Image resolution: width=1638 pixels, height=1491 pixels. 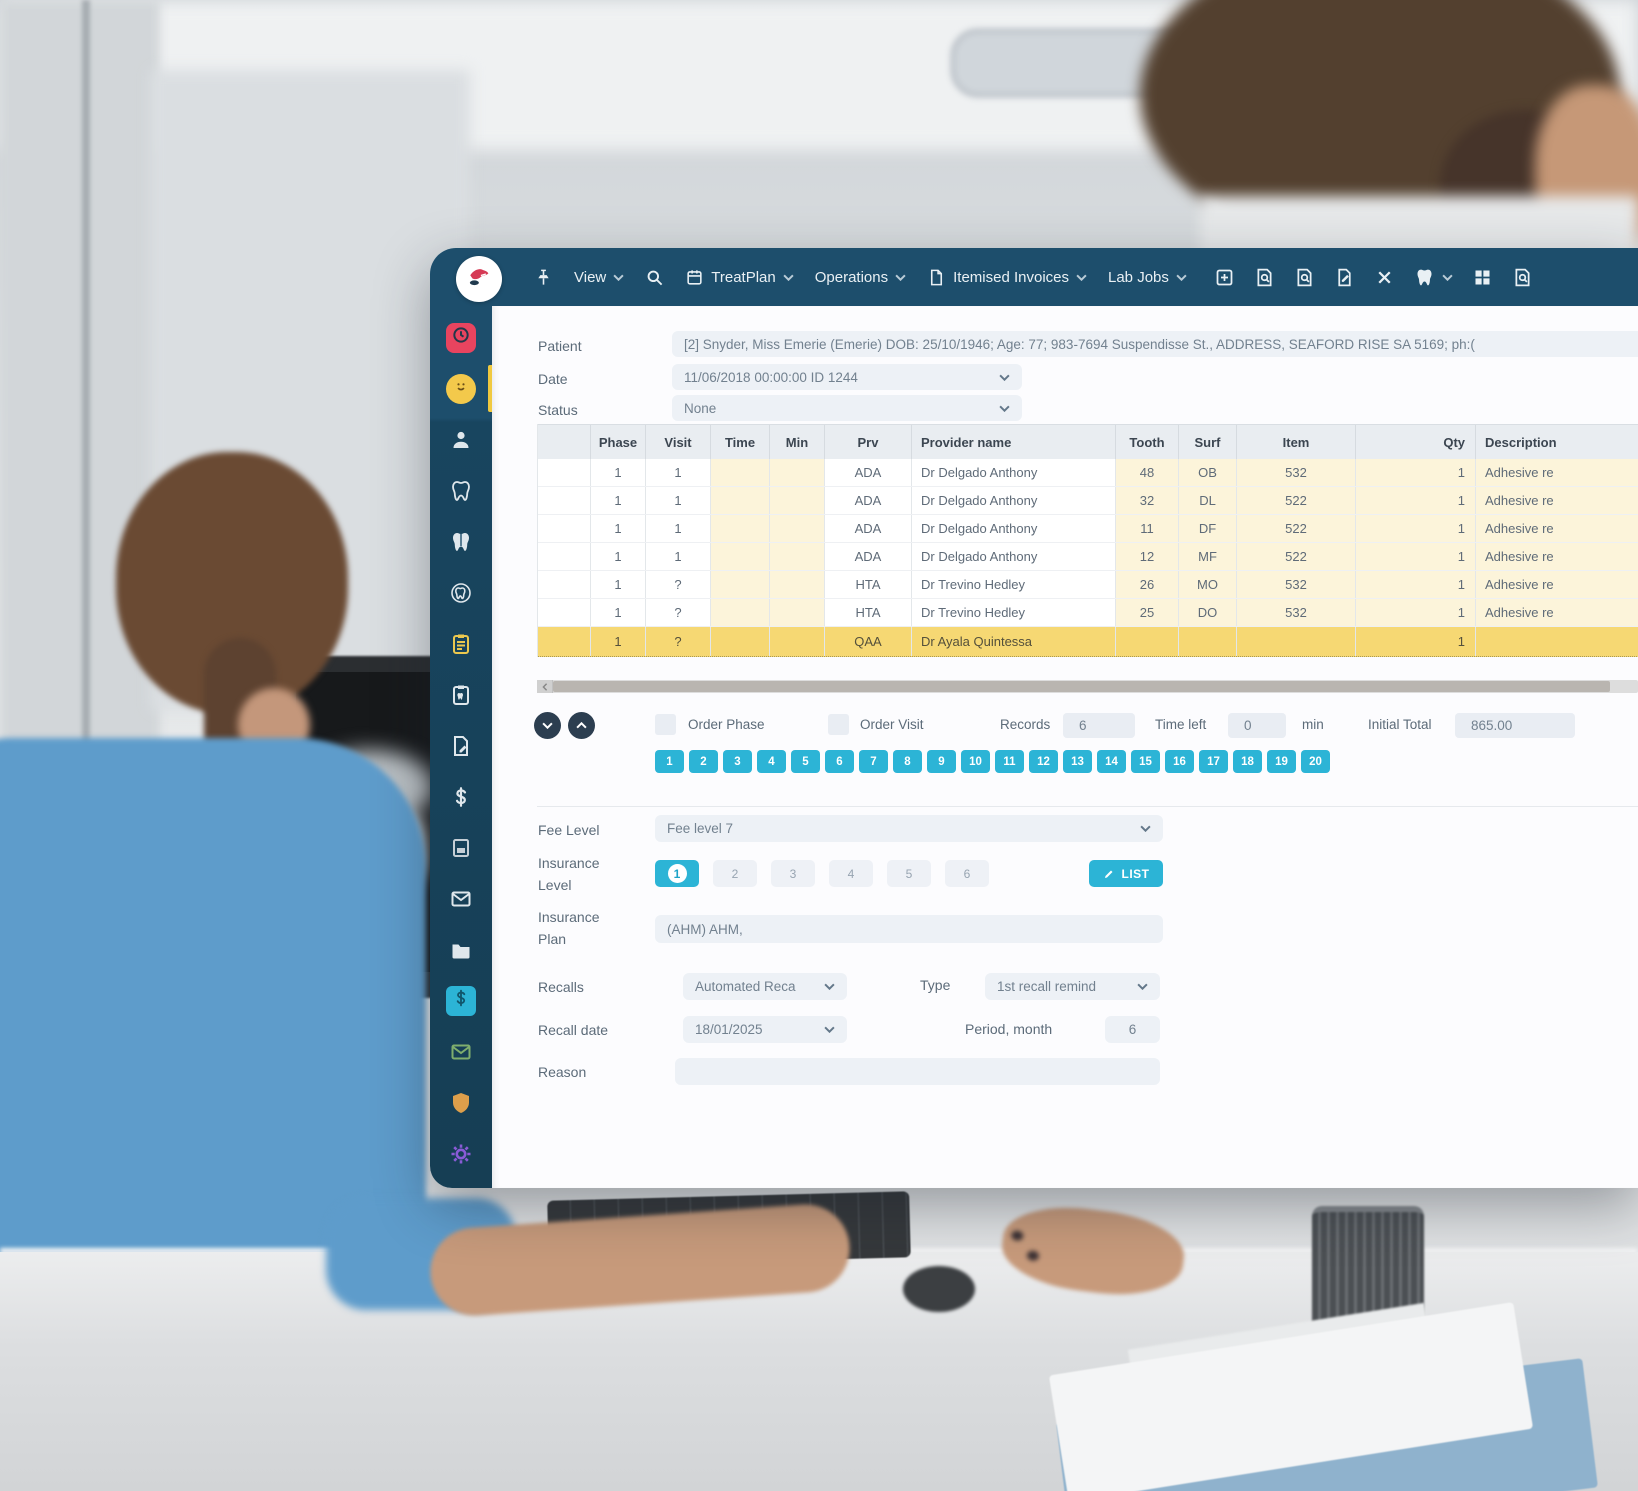 I want to click on recall-date-select: 18/01/2025, so click(x=765, y=1029).